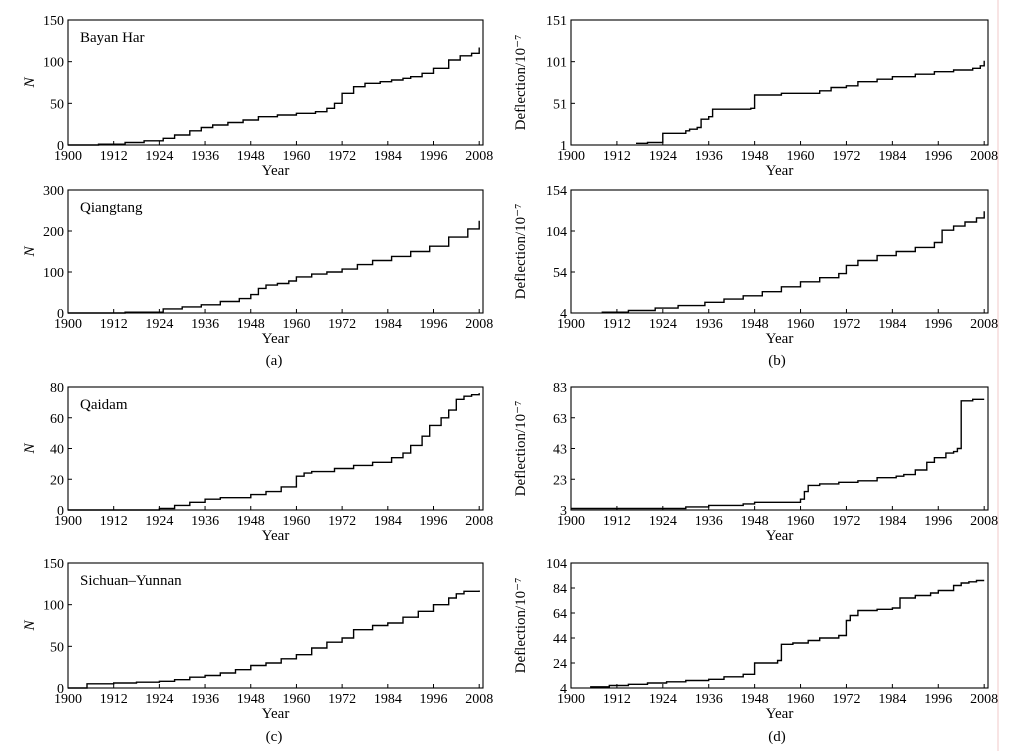  Describe the element at coordinates (777, 737) in the screenshot. I see `panel-label-d: (d)` at that location.